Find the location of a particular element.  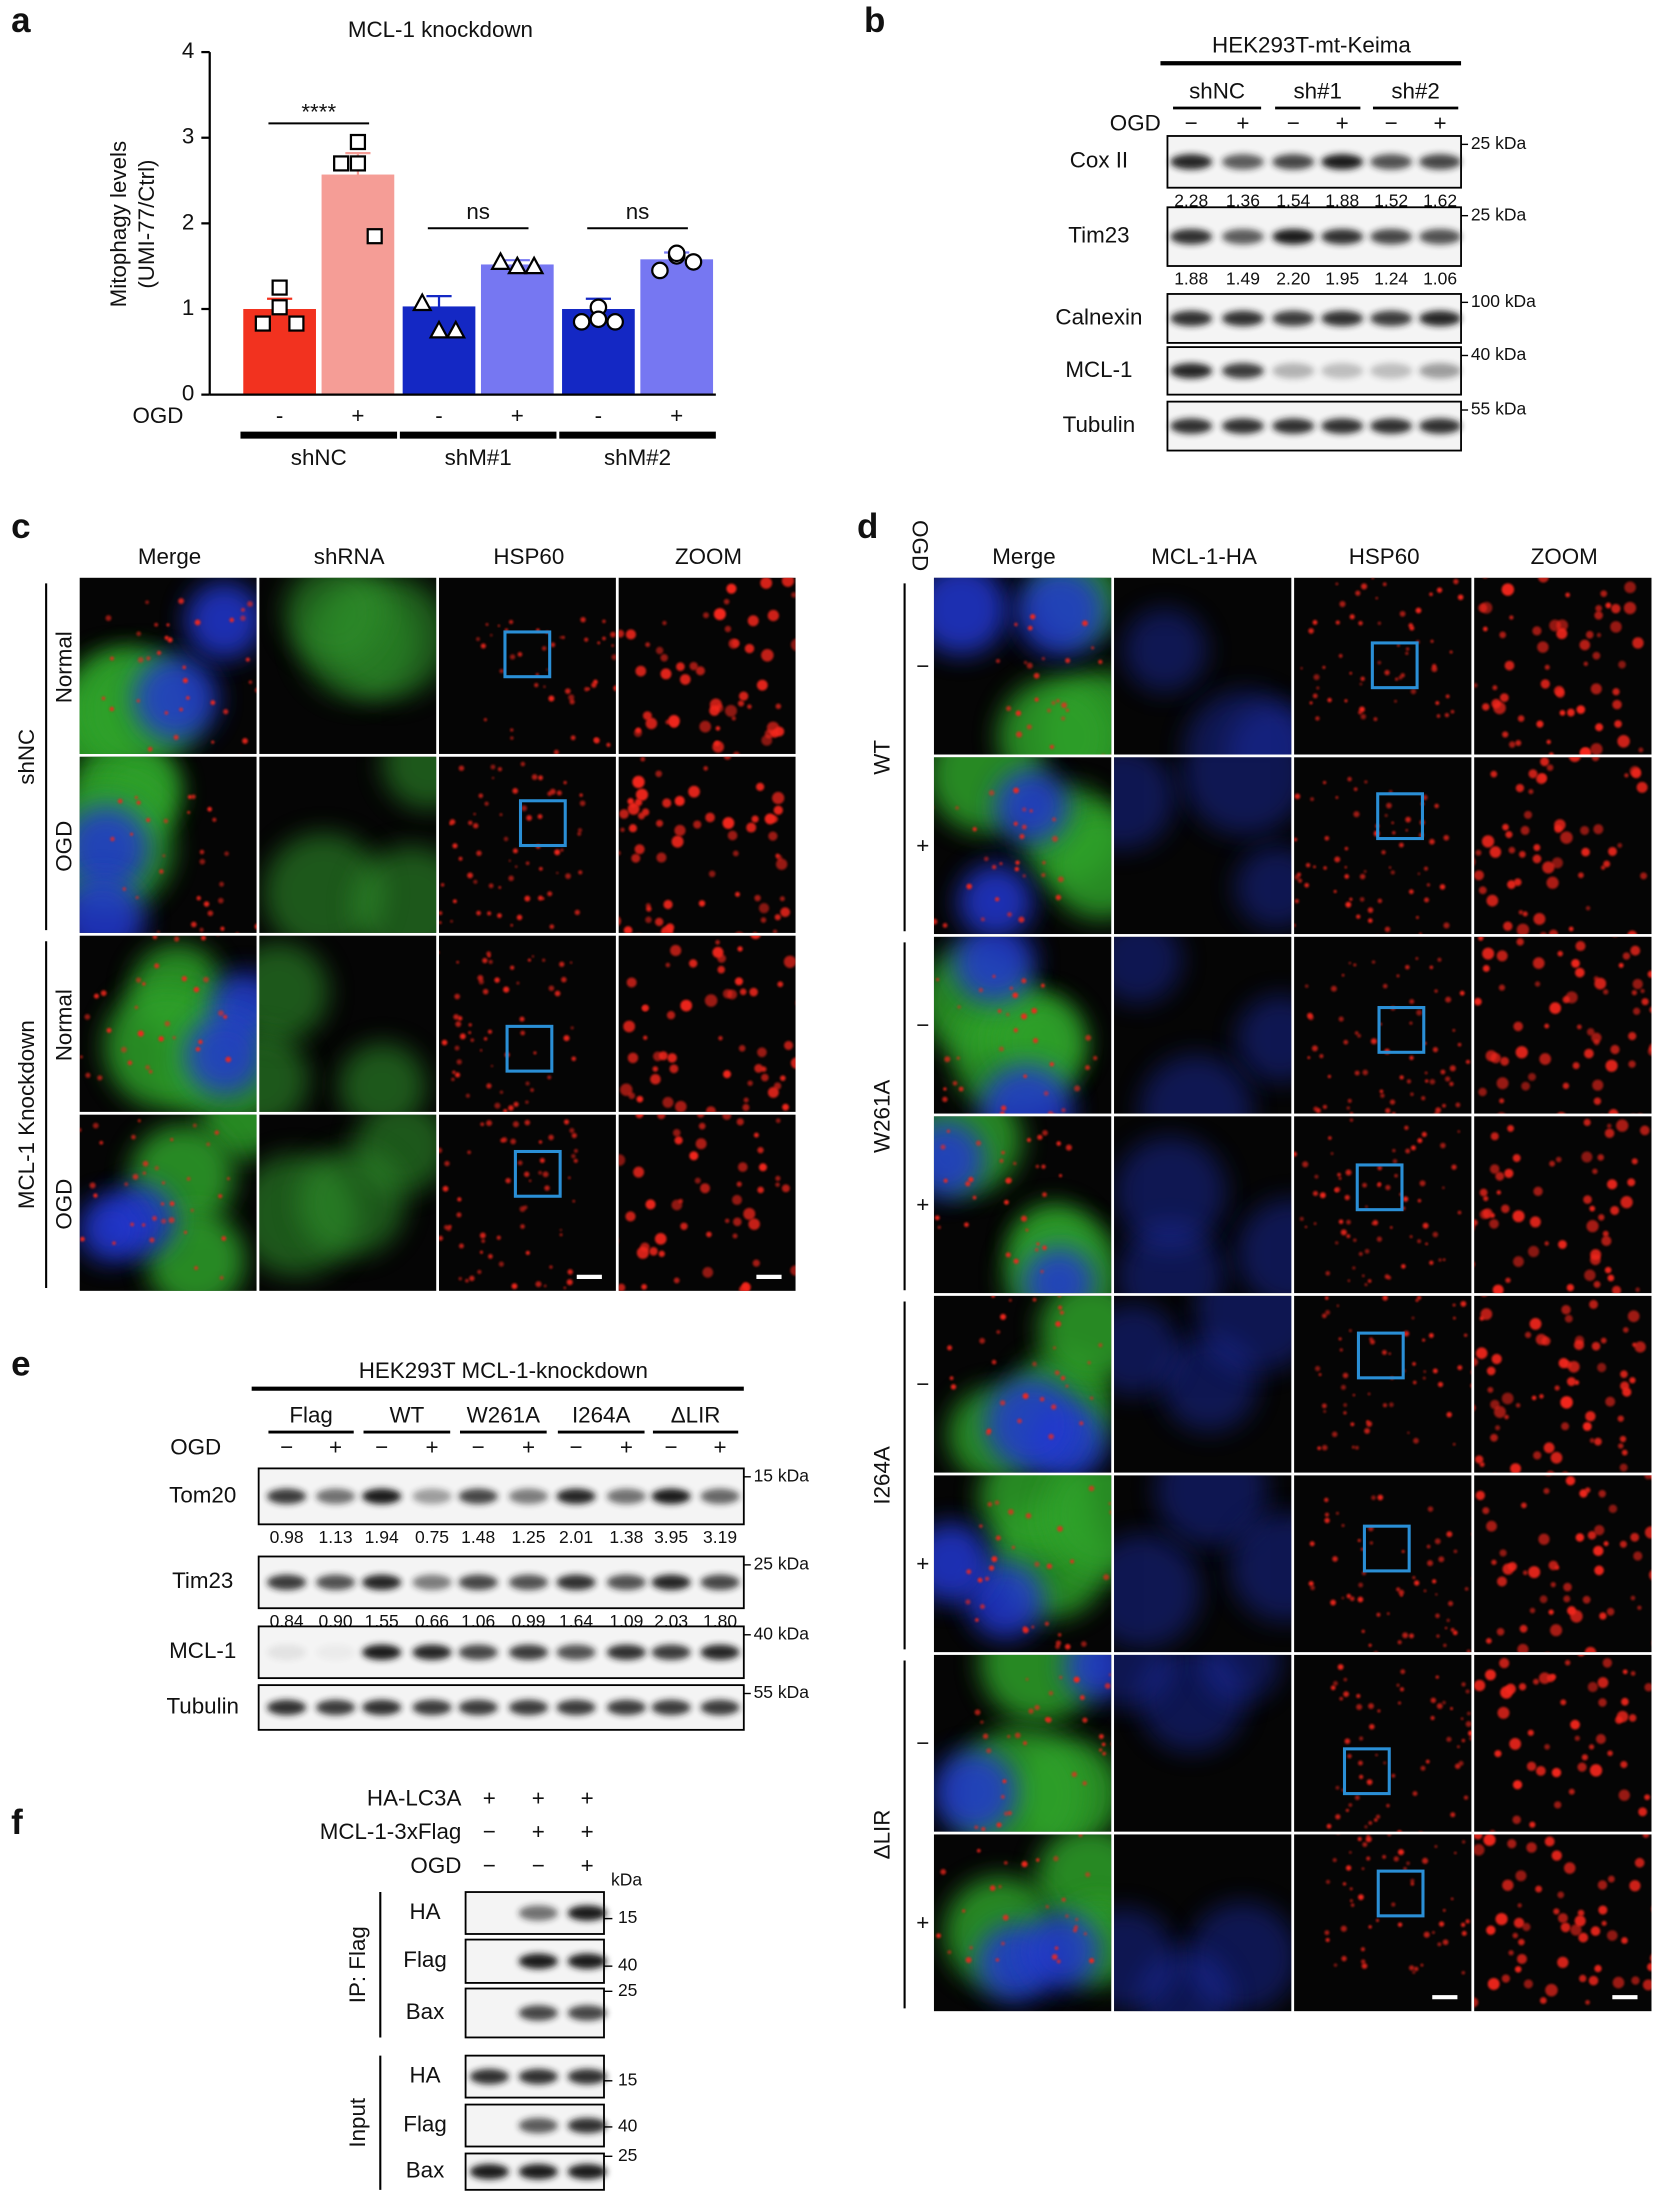

lane-label: + is located at coordinates (626, 1447).